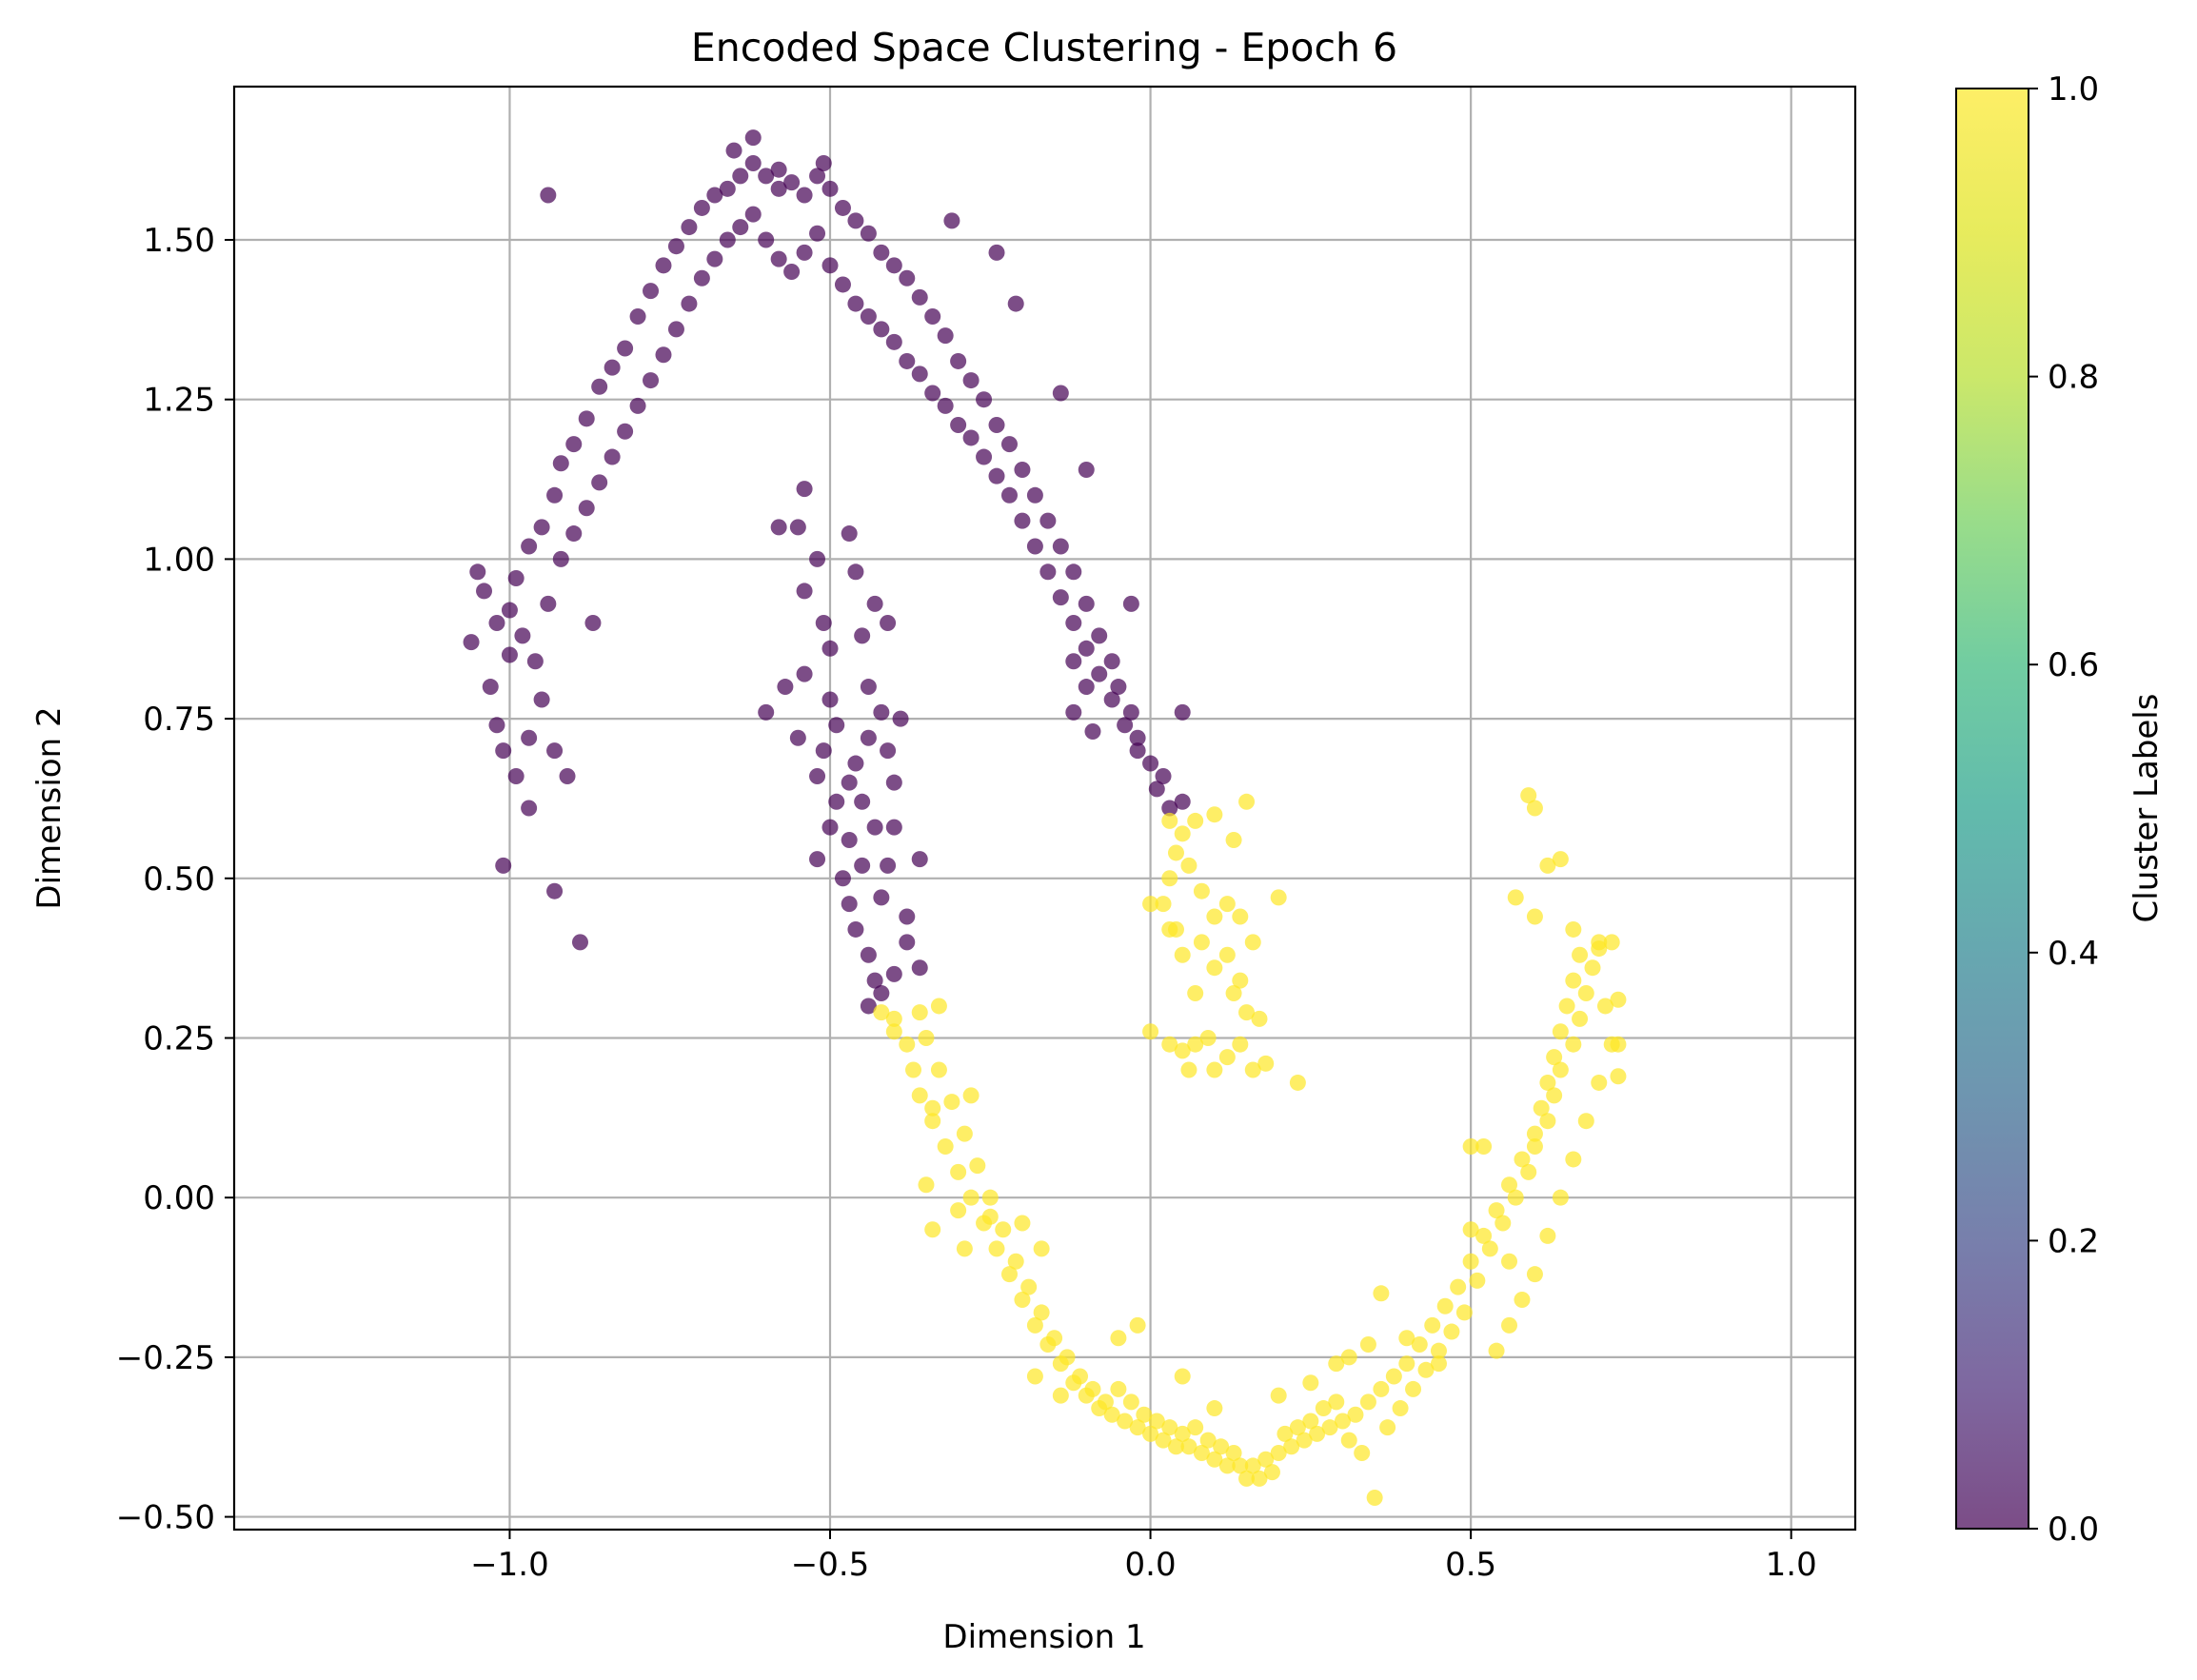 Image resolution: width=2197 pixels, height=1680 pixels. I want to click on colorbar-tick-label: 0.2, so click(2073, 1241).